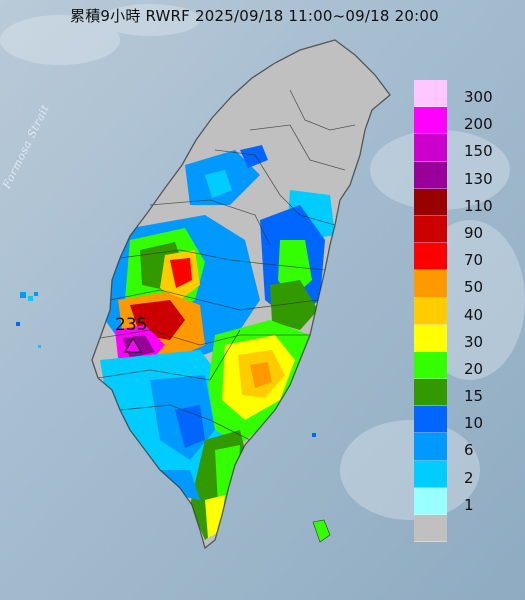 This screenshot has width=525, height=600. Describe the element at coordinates (469, 450) in the screenshot. I see `legend-label: 6` at that location.